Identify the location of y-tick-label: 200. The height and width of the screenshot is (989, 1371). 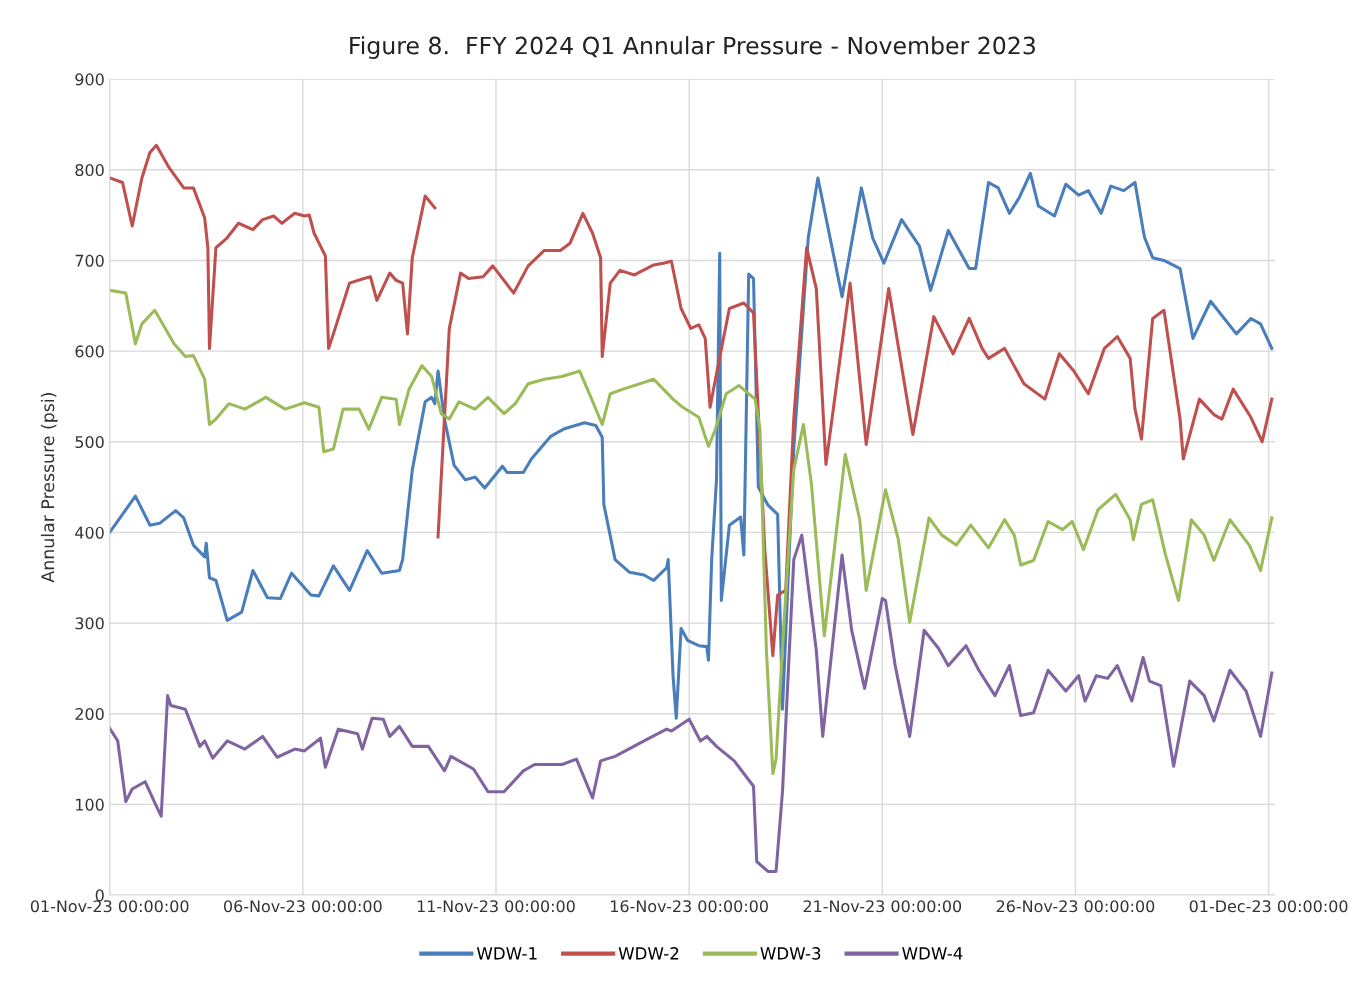
(89, 714).